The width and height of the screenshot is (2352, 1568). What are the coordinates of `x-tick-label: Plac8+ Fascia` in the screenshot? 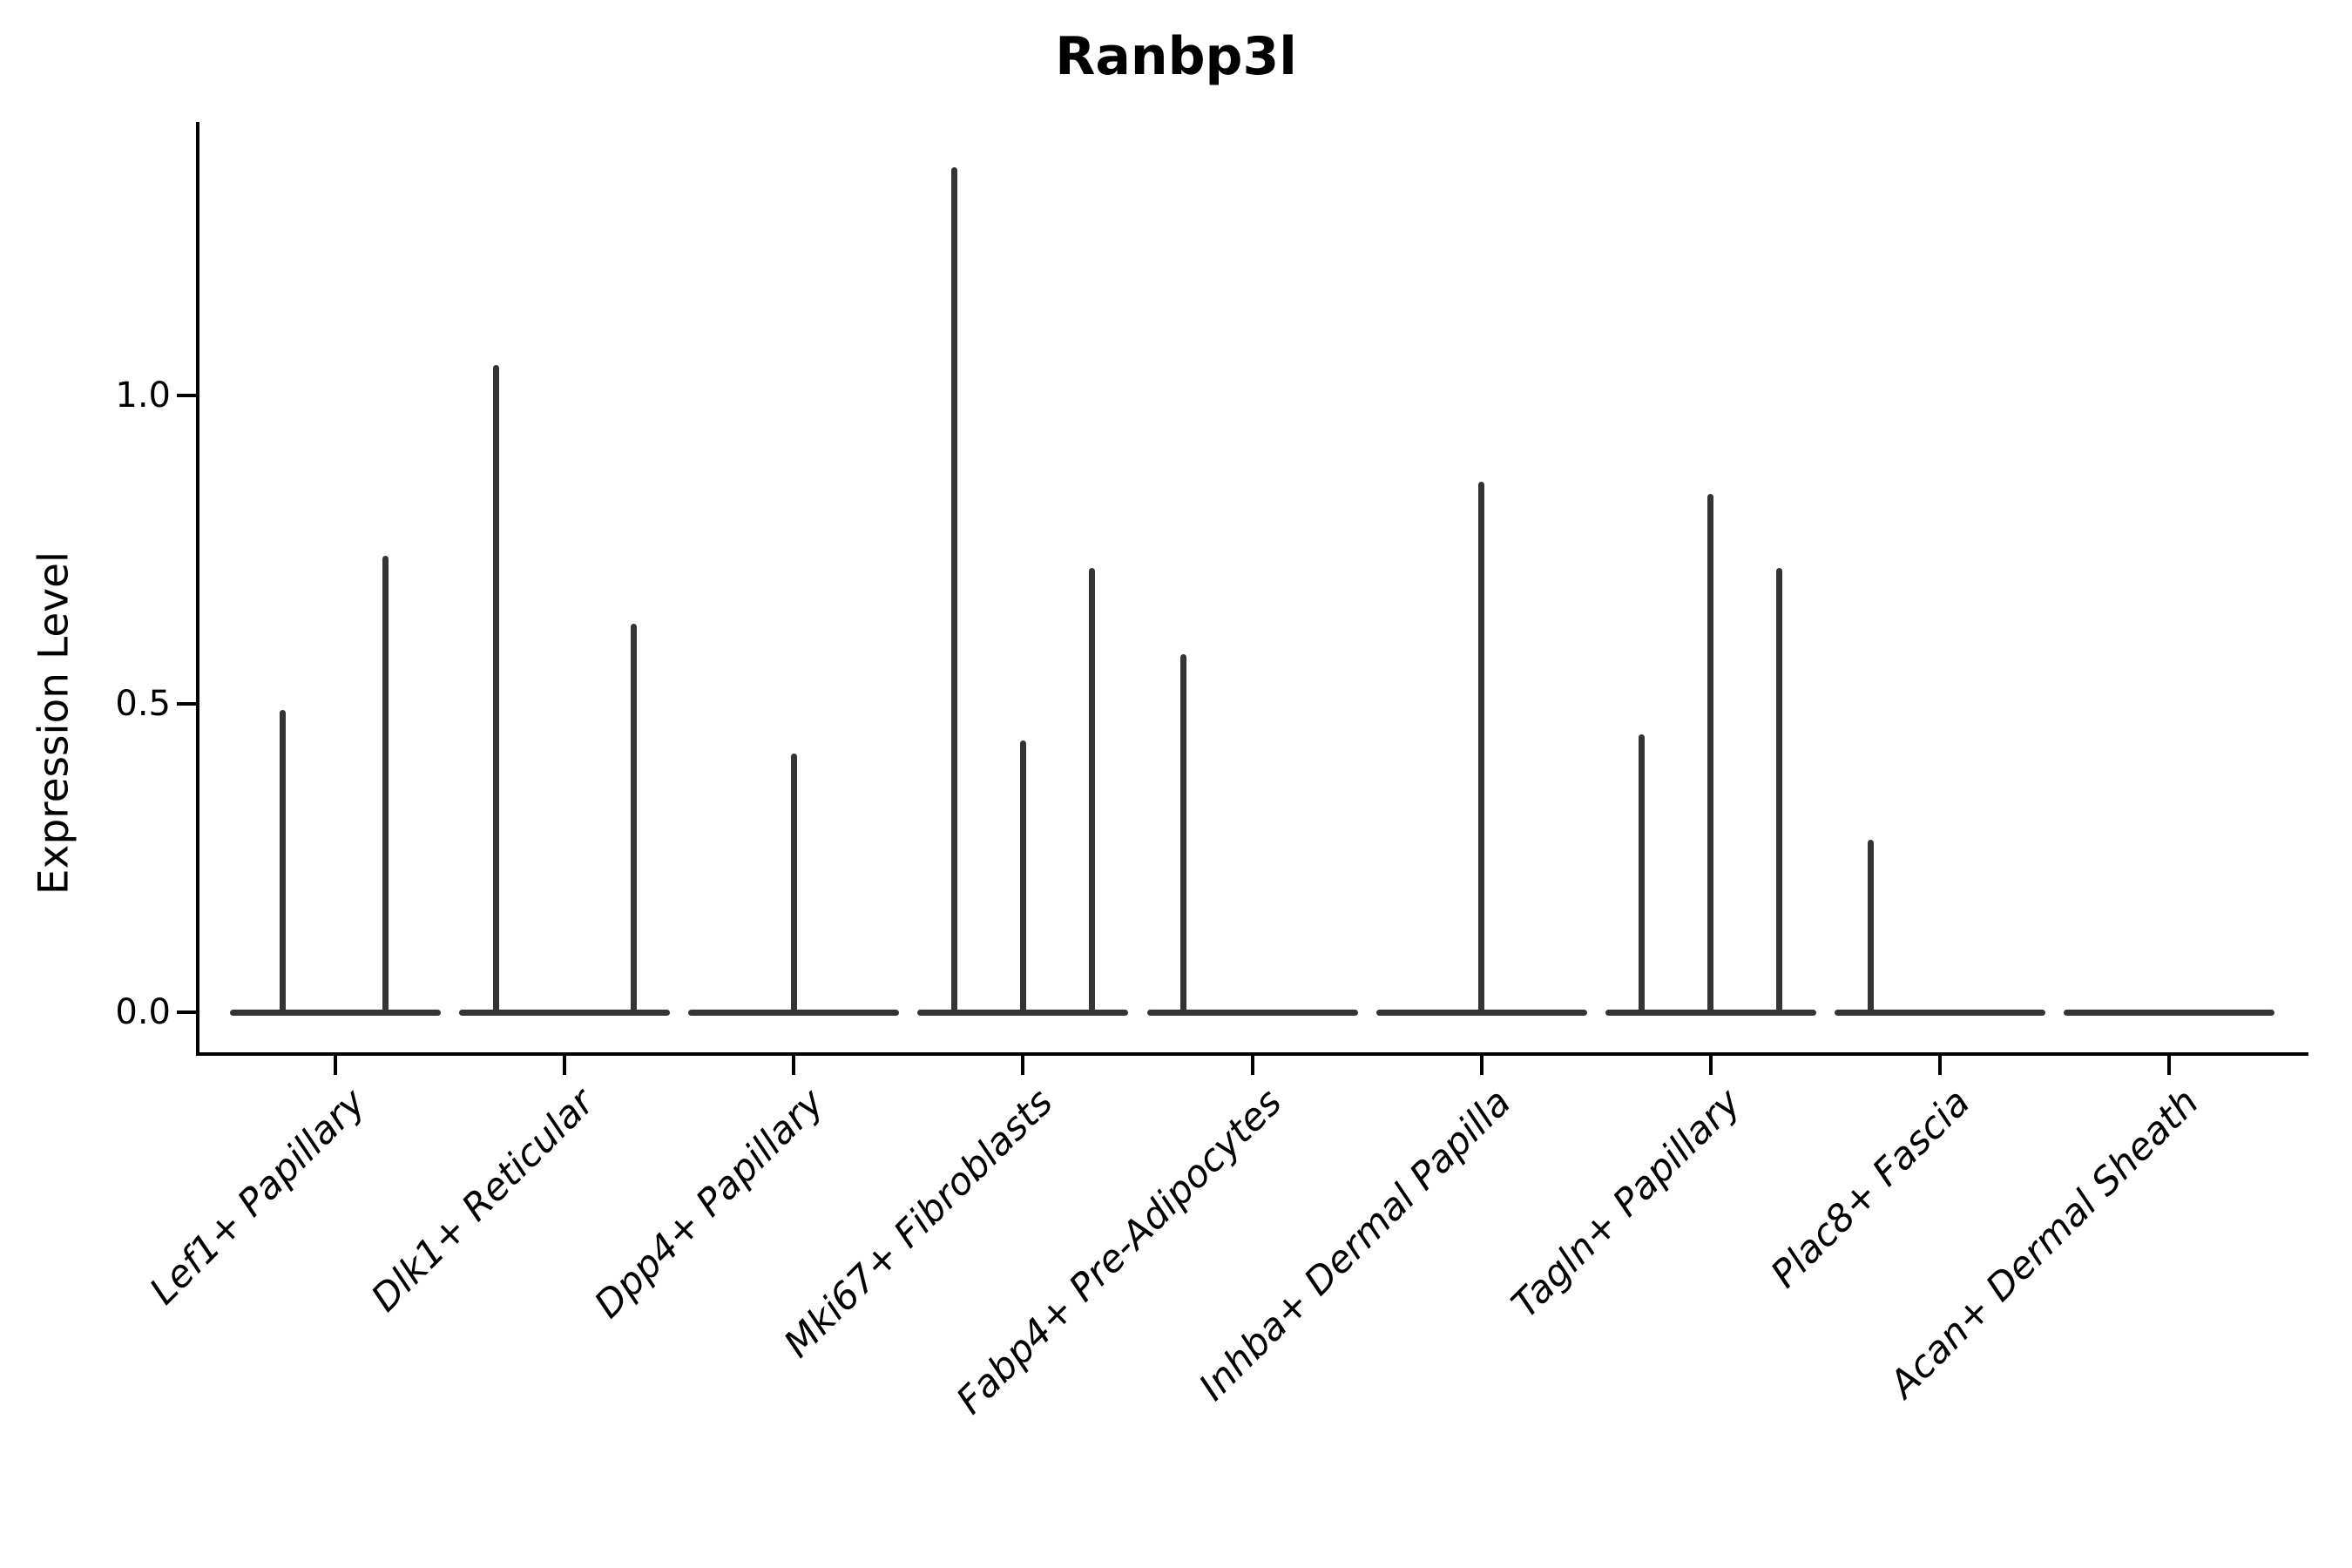 It's located at (1870, 1188).